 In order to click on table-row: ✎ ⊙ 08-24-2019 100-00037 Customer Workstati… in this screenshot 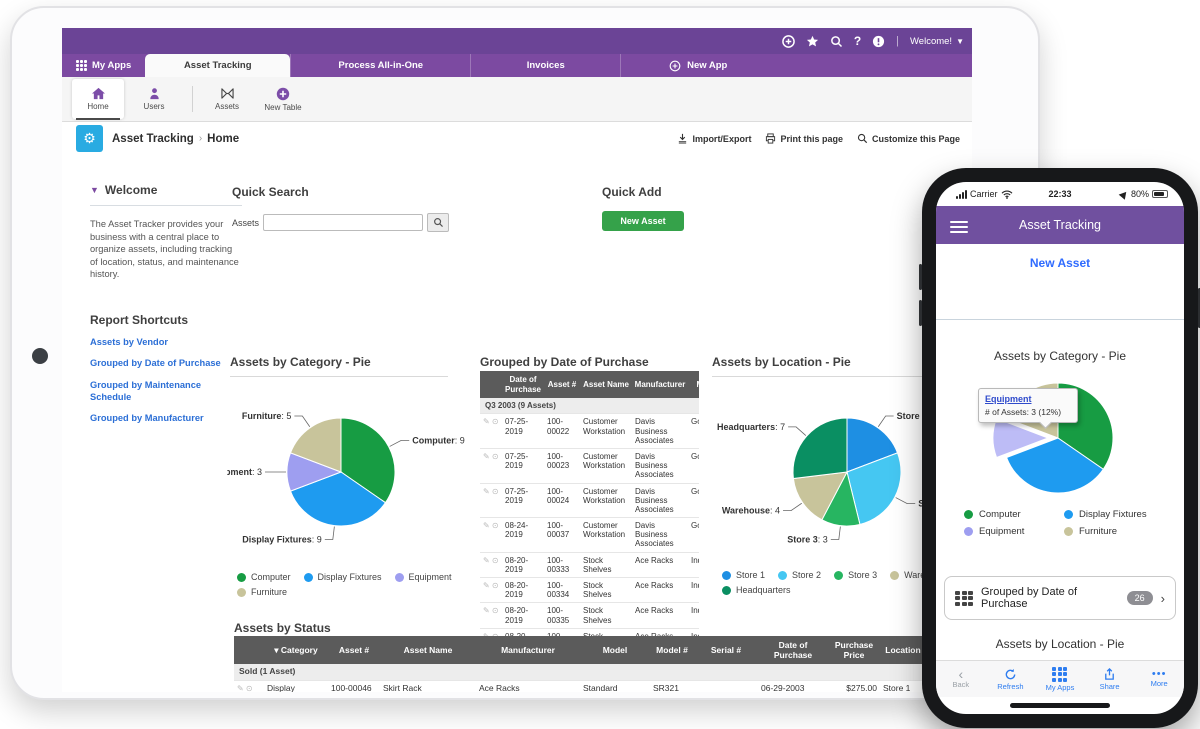, I will do `click(589, 535)`.